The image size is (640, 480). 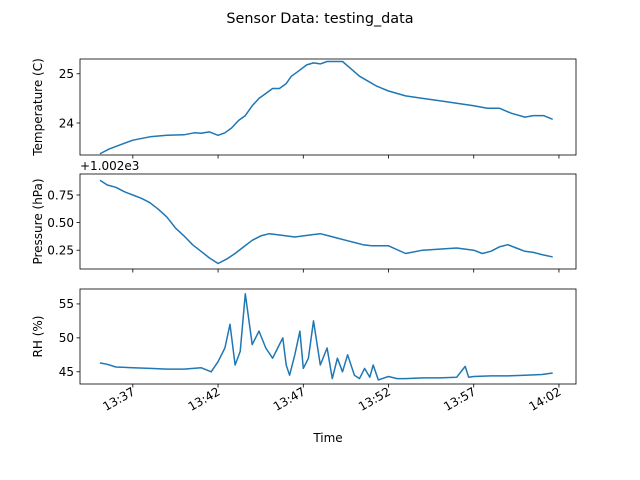 I want to click on humidity-series-line, so click(x=326, y=337).